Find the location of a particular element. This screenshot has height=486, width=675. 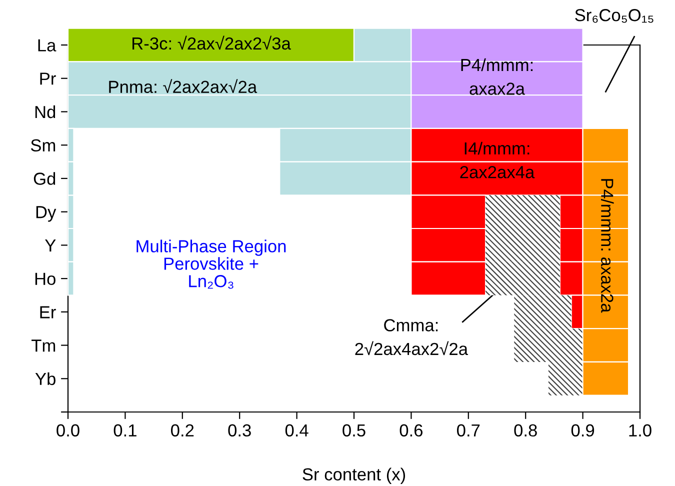

series-label: Cmma: 2√2ax4ax2√2a is located at coordinates (411, 337).